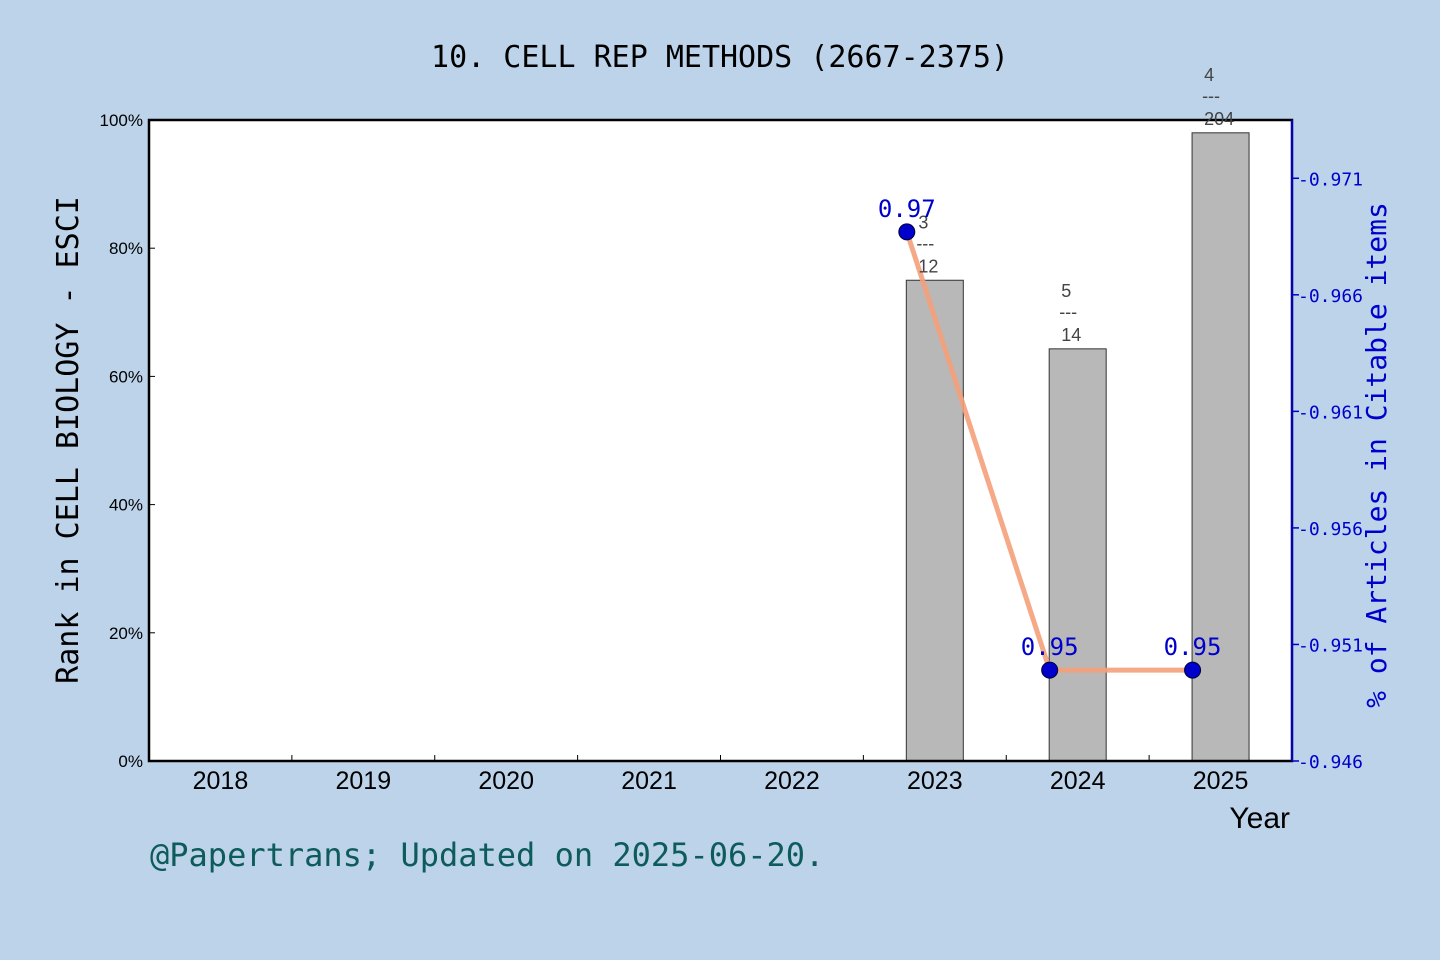  I want to click on y-left-tick-label: 80%, so click(126, 248).